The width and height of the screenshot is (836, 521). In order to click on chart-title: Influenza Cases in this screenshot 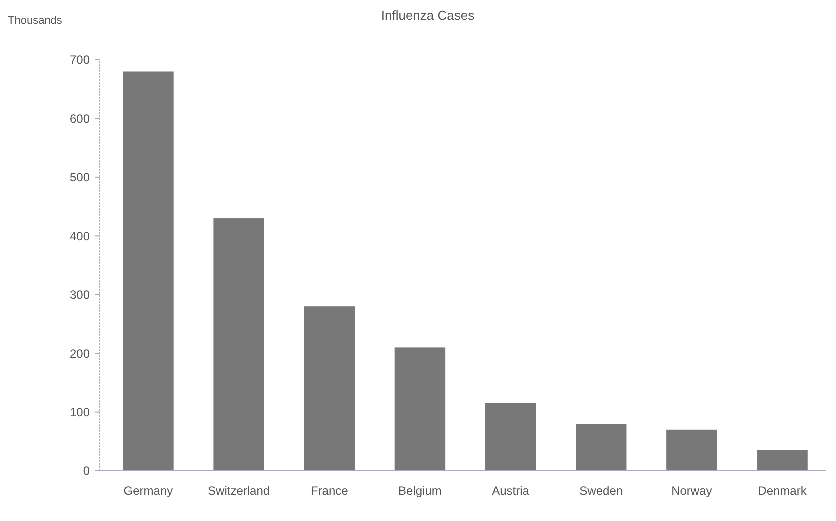, I will do `click(428, 15)`.